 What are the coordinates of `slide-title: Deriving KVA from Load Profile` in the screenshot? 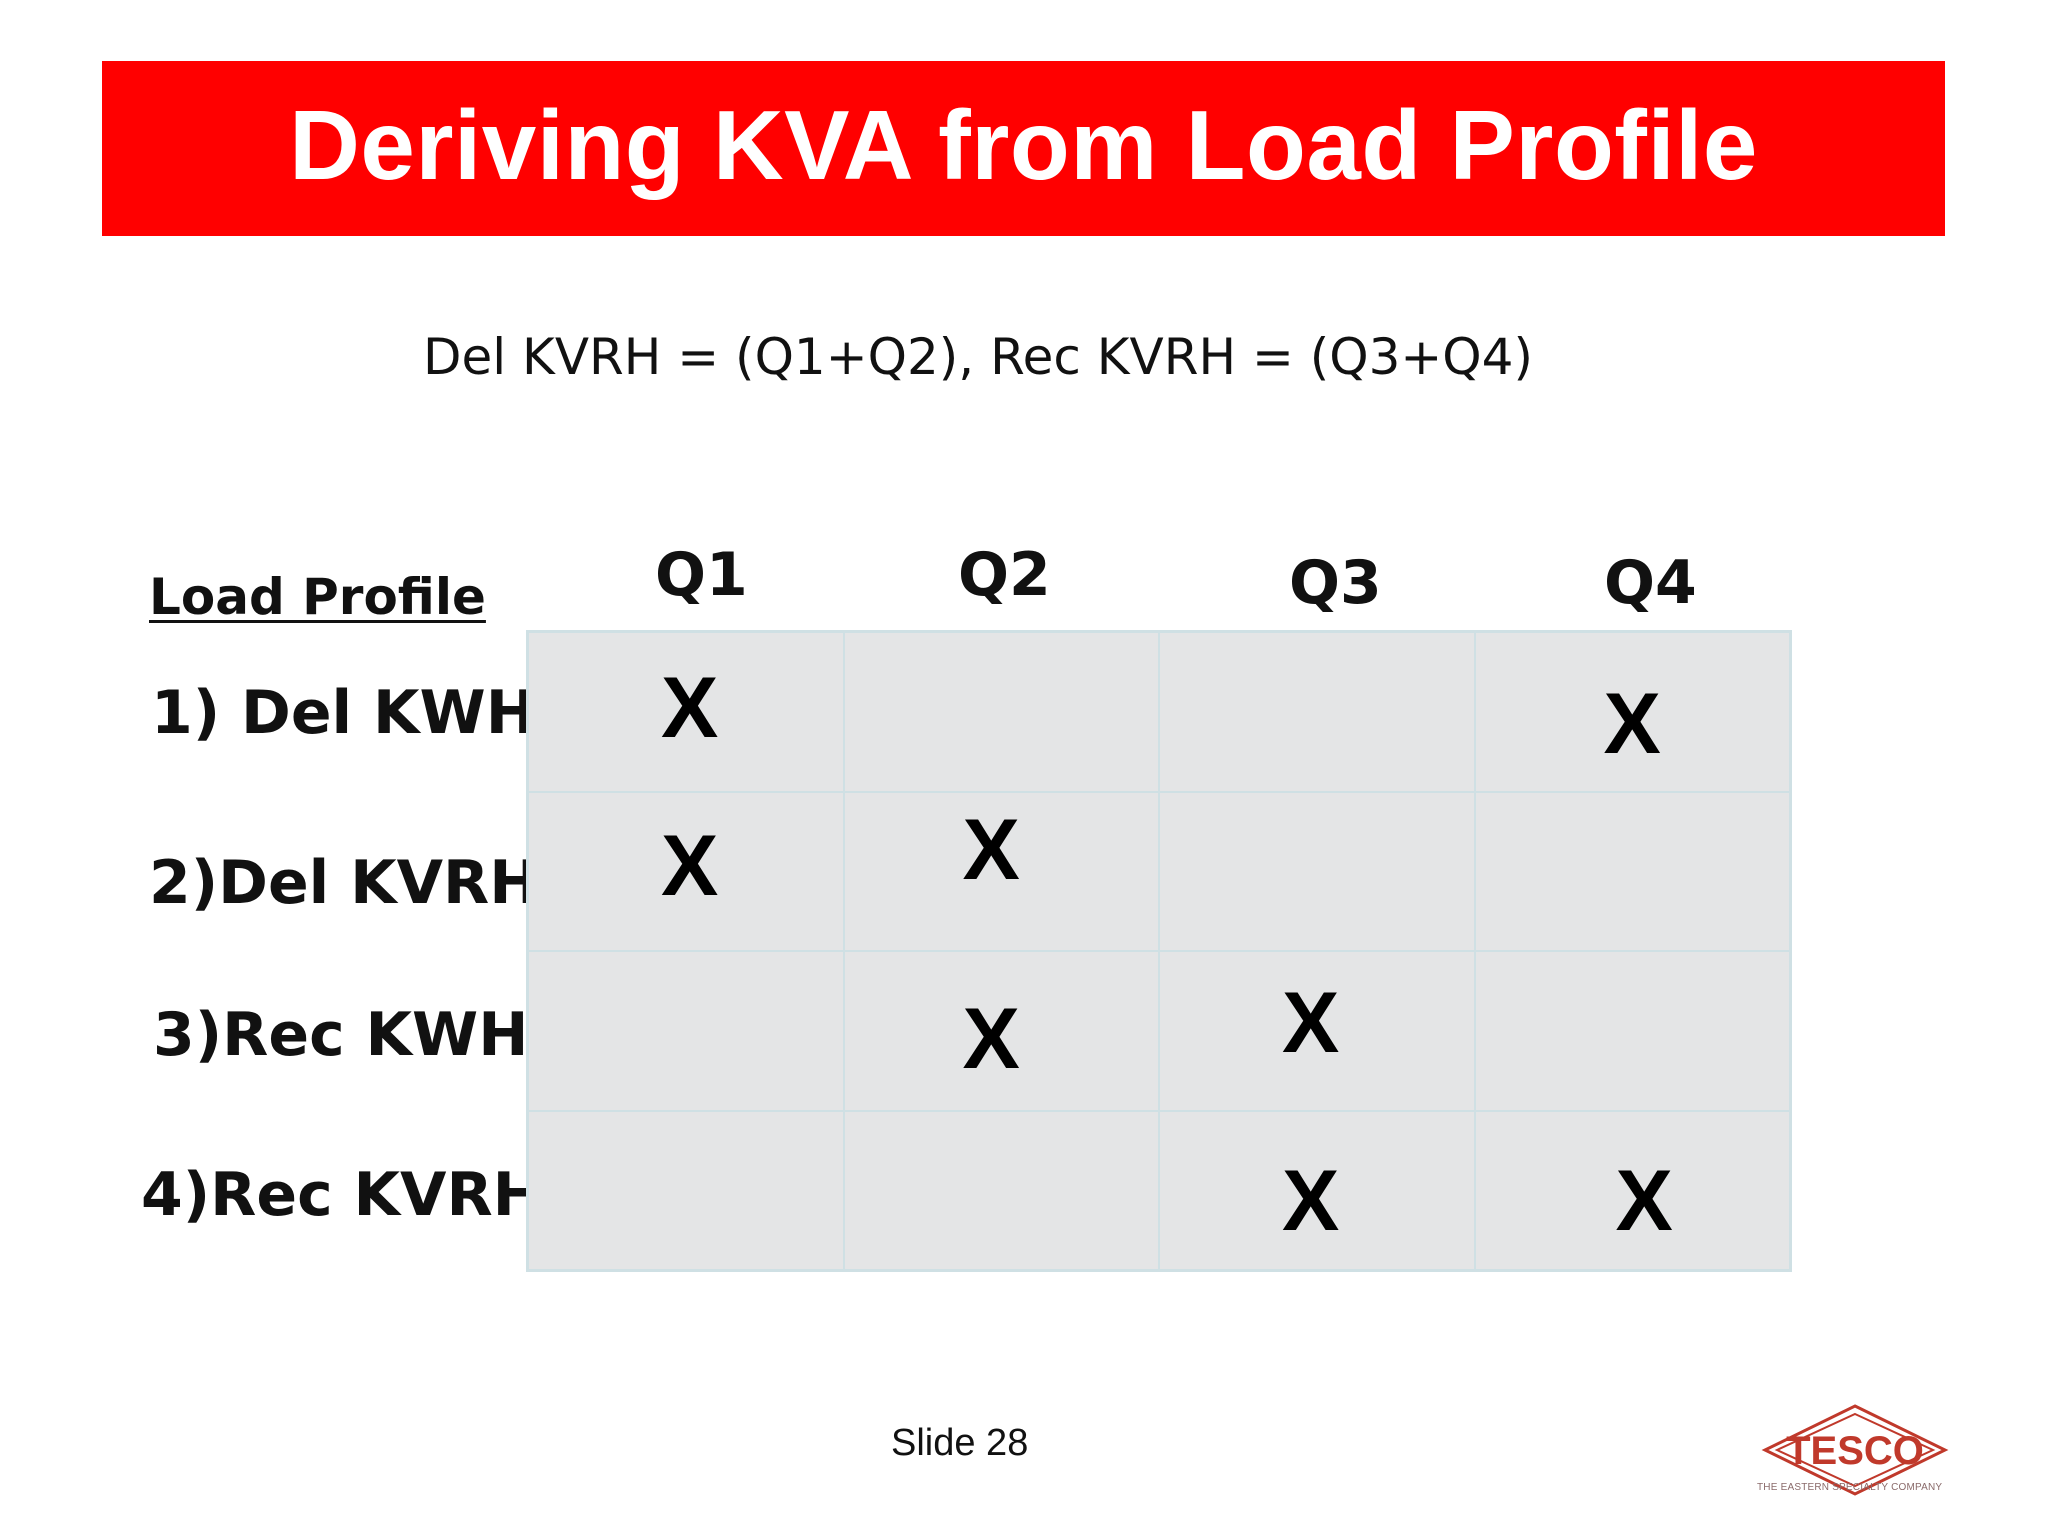 It's located at (1023, 144).